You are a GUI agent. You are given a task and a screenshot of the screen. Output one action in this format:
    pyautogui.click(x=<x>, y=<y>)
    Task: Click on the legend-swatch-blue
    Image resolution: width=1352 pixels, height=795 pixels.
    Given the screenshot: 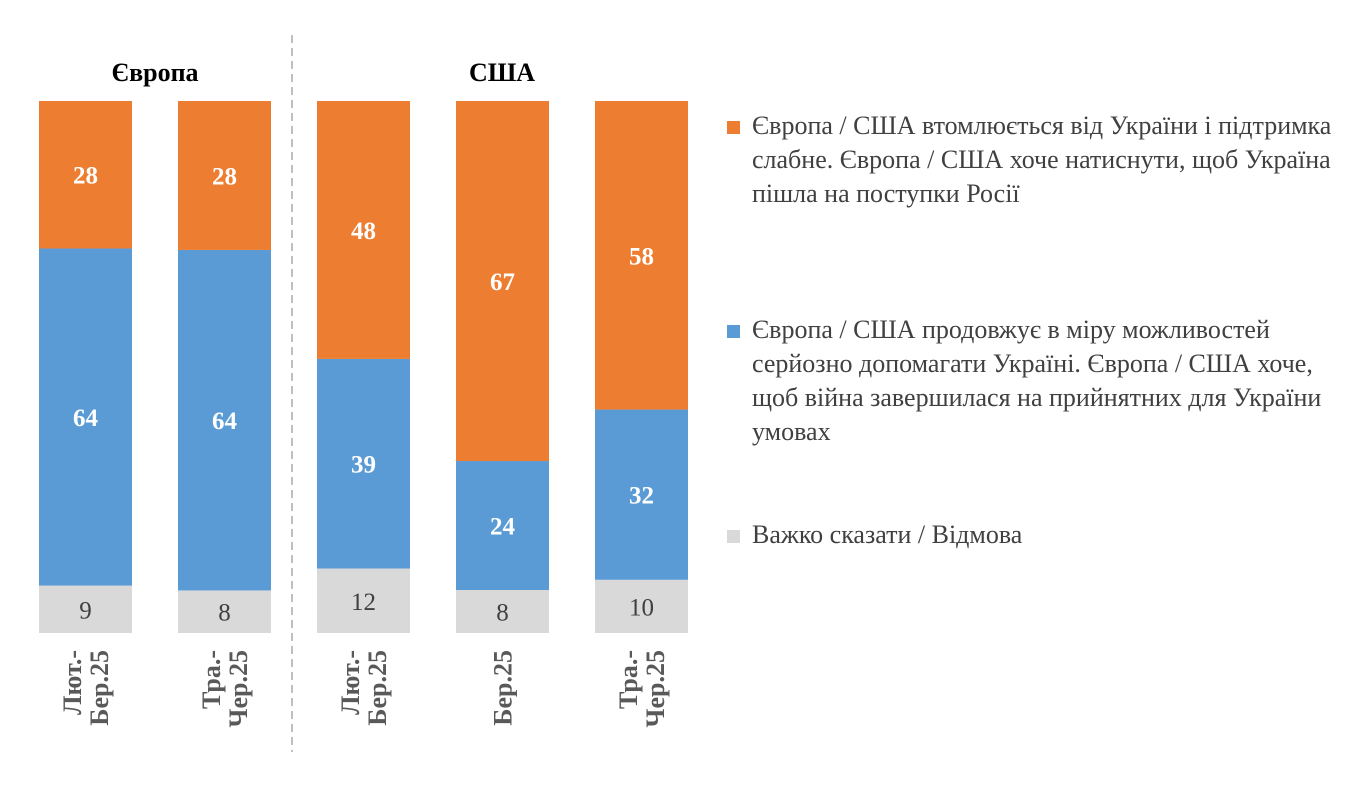 What is the action you would take?
    pyautogui.click(x=733, y=331)
    